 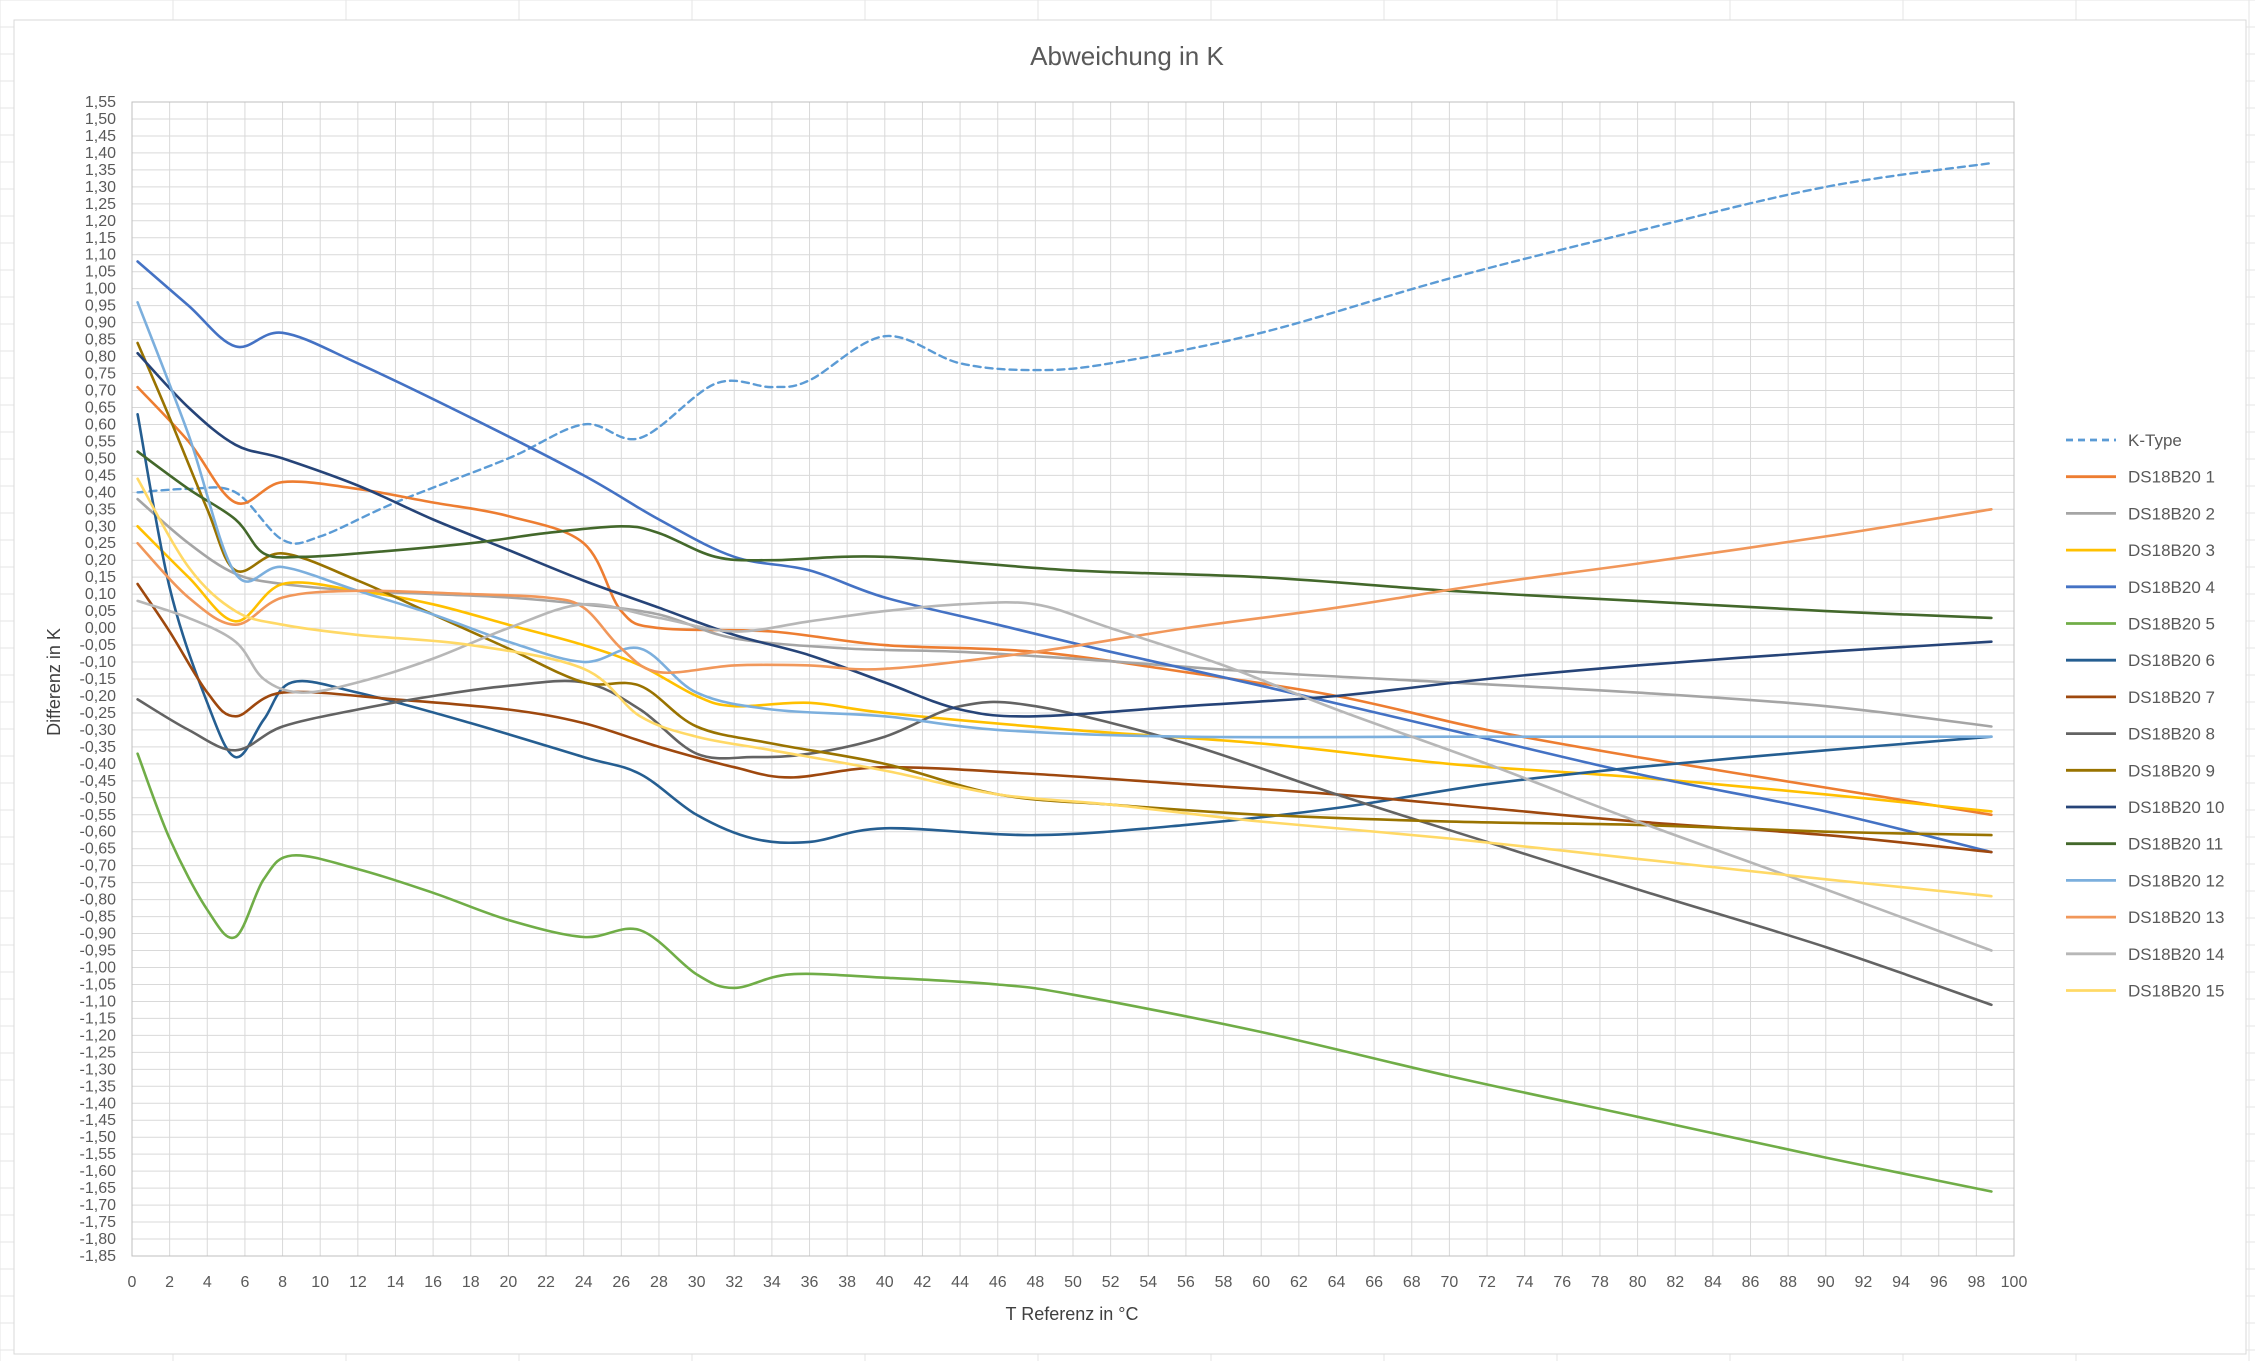 I want to click on y-tick-label: 0,05, so click(x=100, y=611).